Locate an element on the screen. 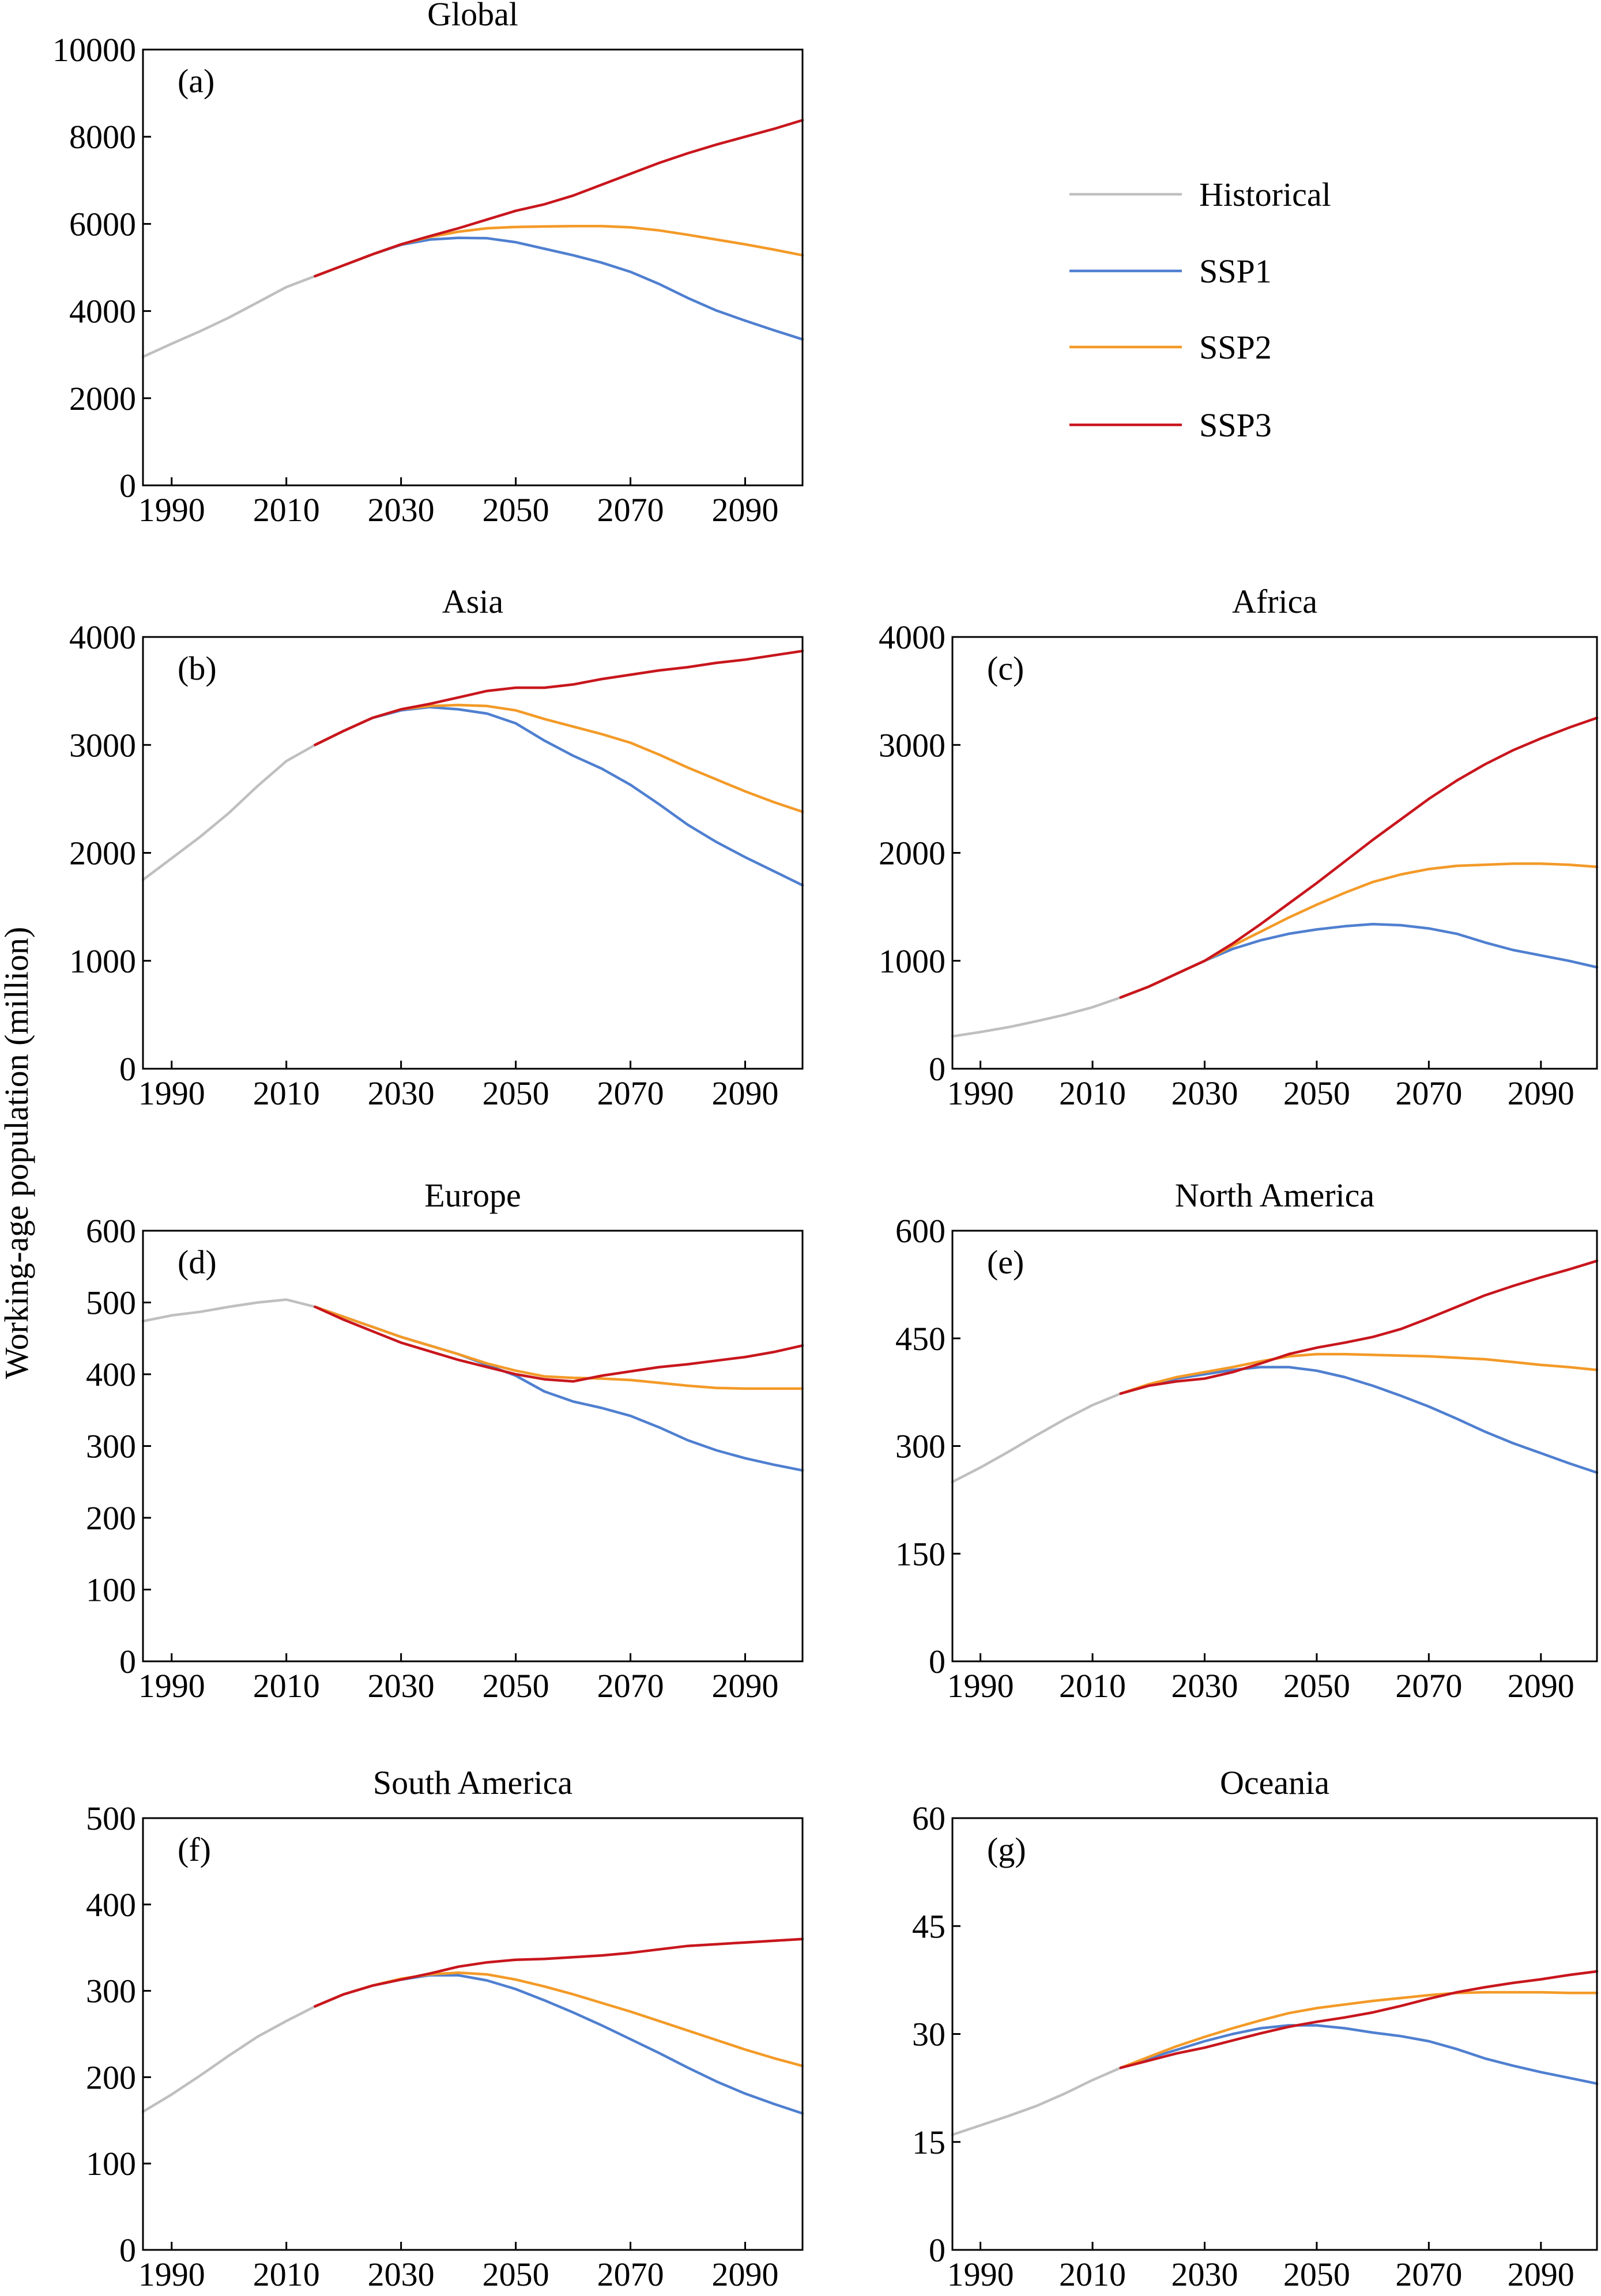 Image resolution: width=1601 pixels, height=2296 pixels. y-tick-label: 6000 is located at coordinates (102, 224).